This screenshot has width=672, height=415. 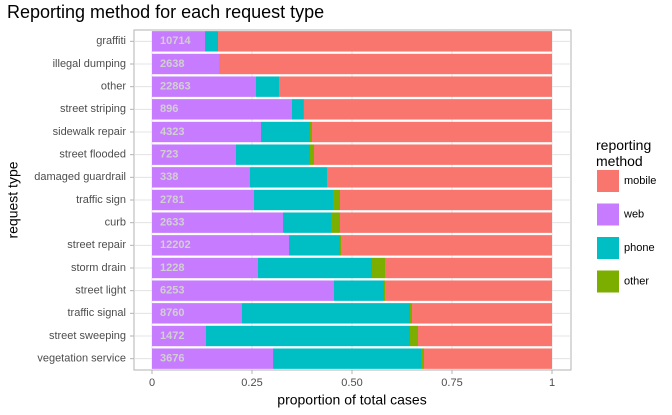 I want to click on bar-count-label: 723, so click(x=169, y=155).